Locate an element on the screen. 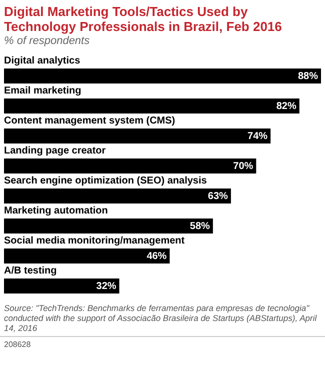 The image size is (325, 365). y-tick-label: Email marketing is located at coordinates (43, 90).